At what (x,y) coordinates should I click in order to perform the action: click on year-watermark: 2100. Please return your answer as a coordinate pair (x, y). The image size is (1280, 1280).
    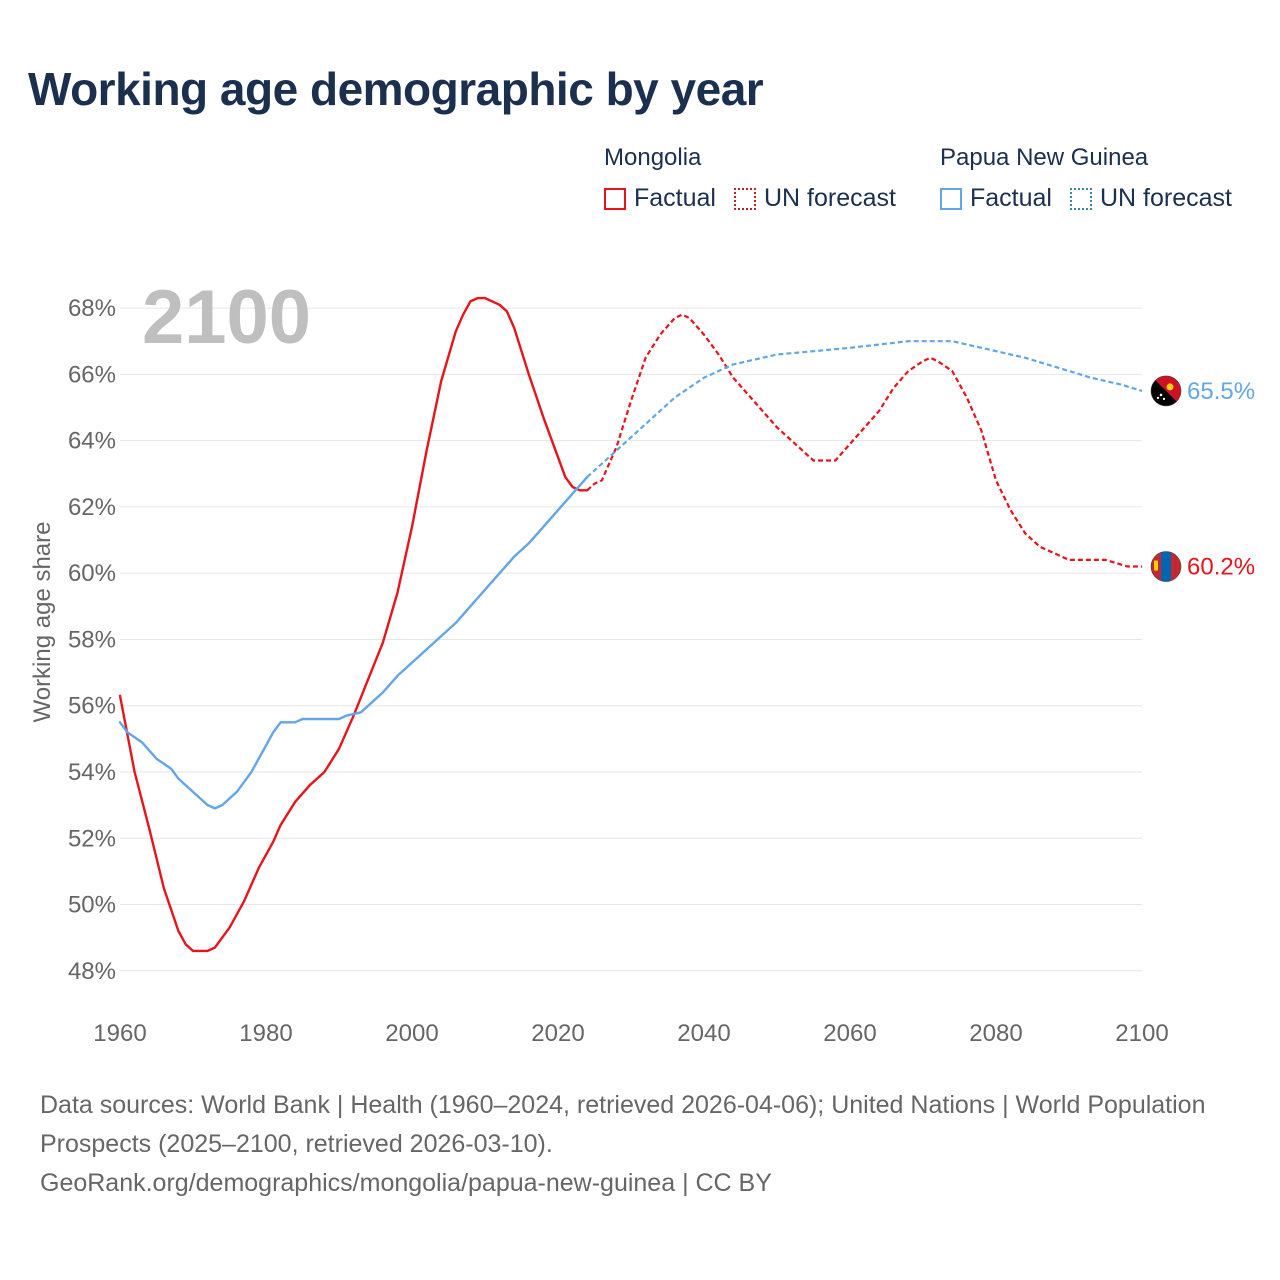
    Looking at the image, I should click on (226, 317).